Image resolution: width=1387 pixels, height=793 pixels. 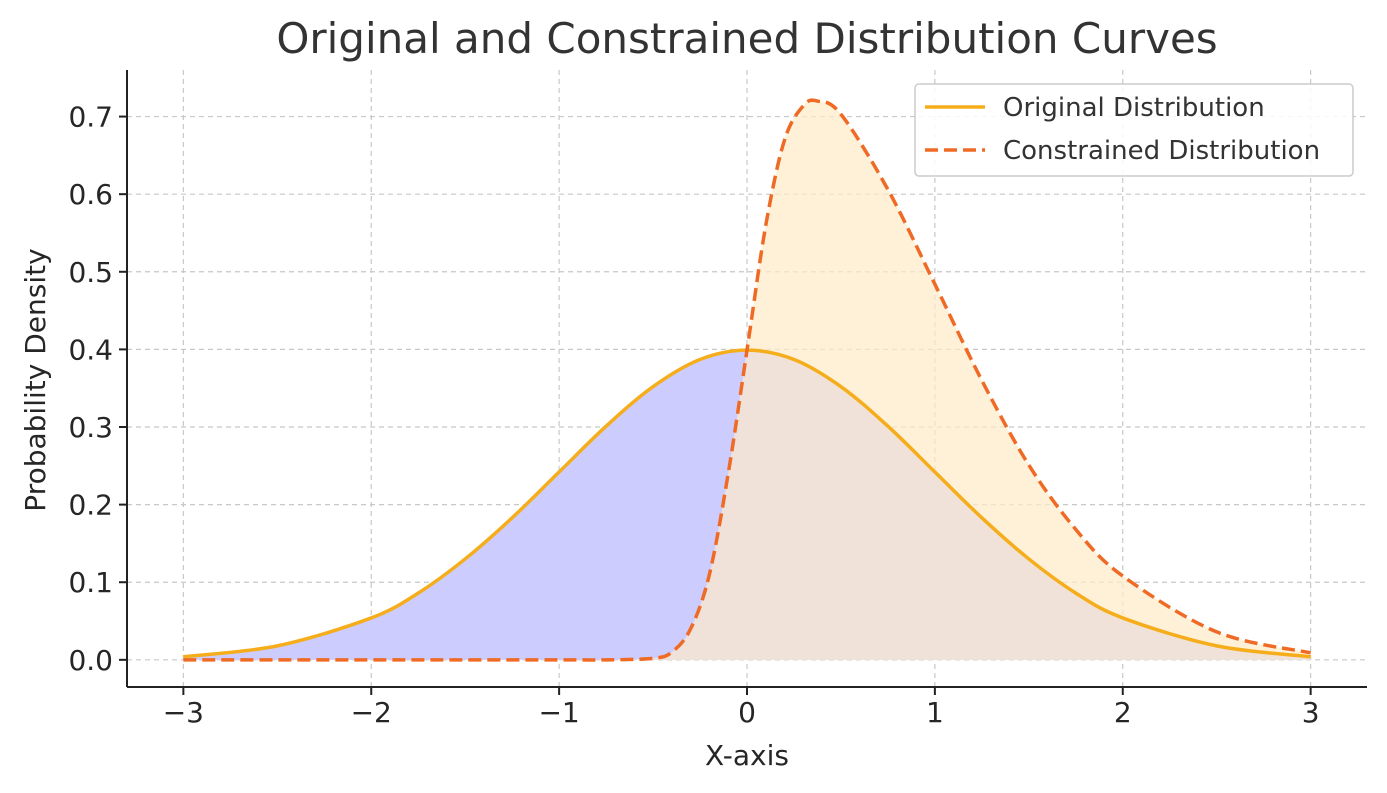 What do you see at coordinates (935, 712) in the screenshot?
I see `x-tick-label-4: 1` at bounding box center [935, 712].